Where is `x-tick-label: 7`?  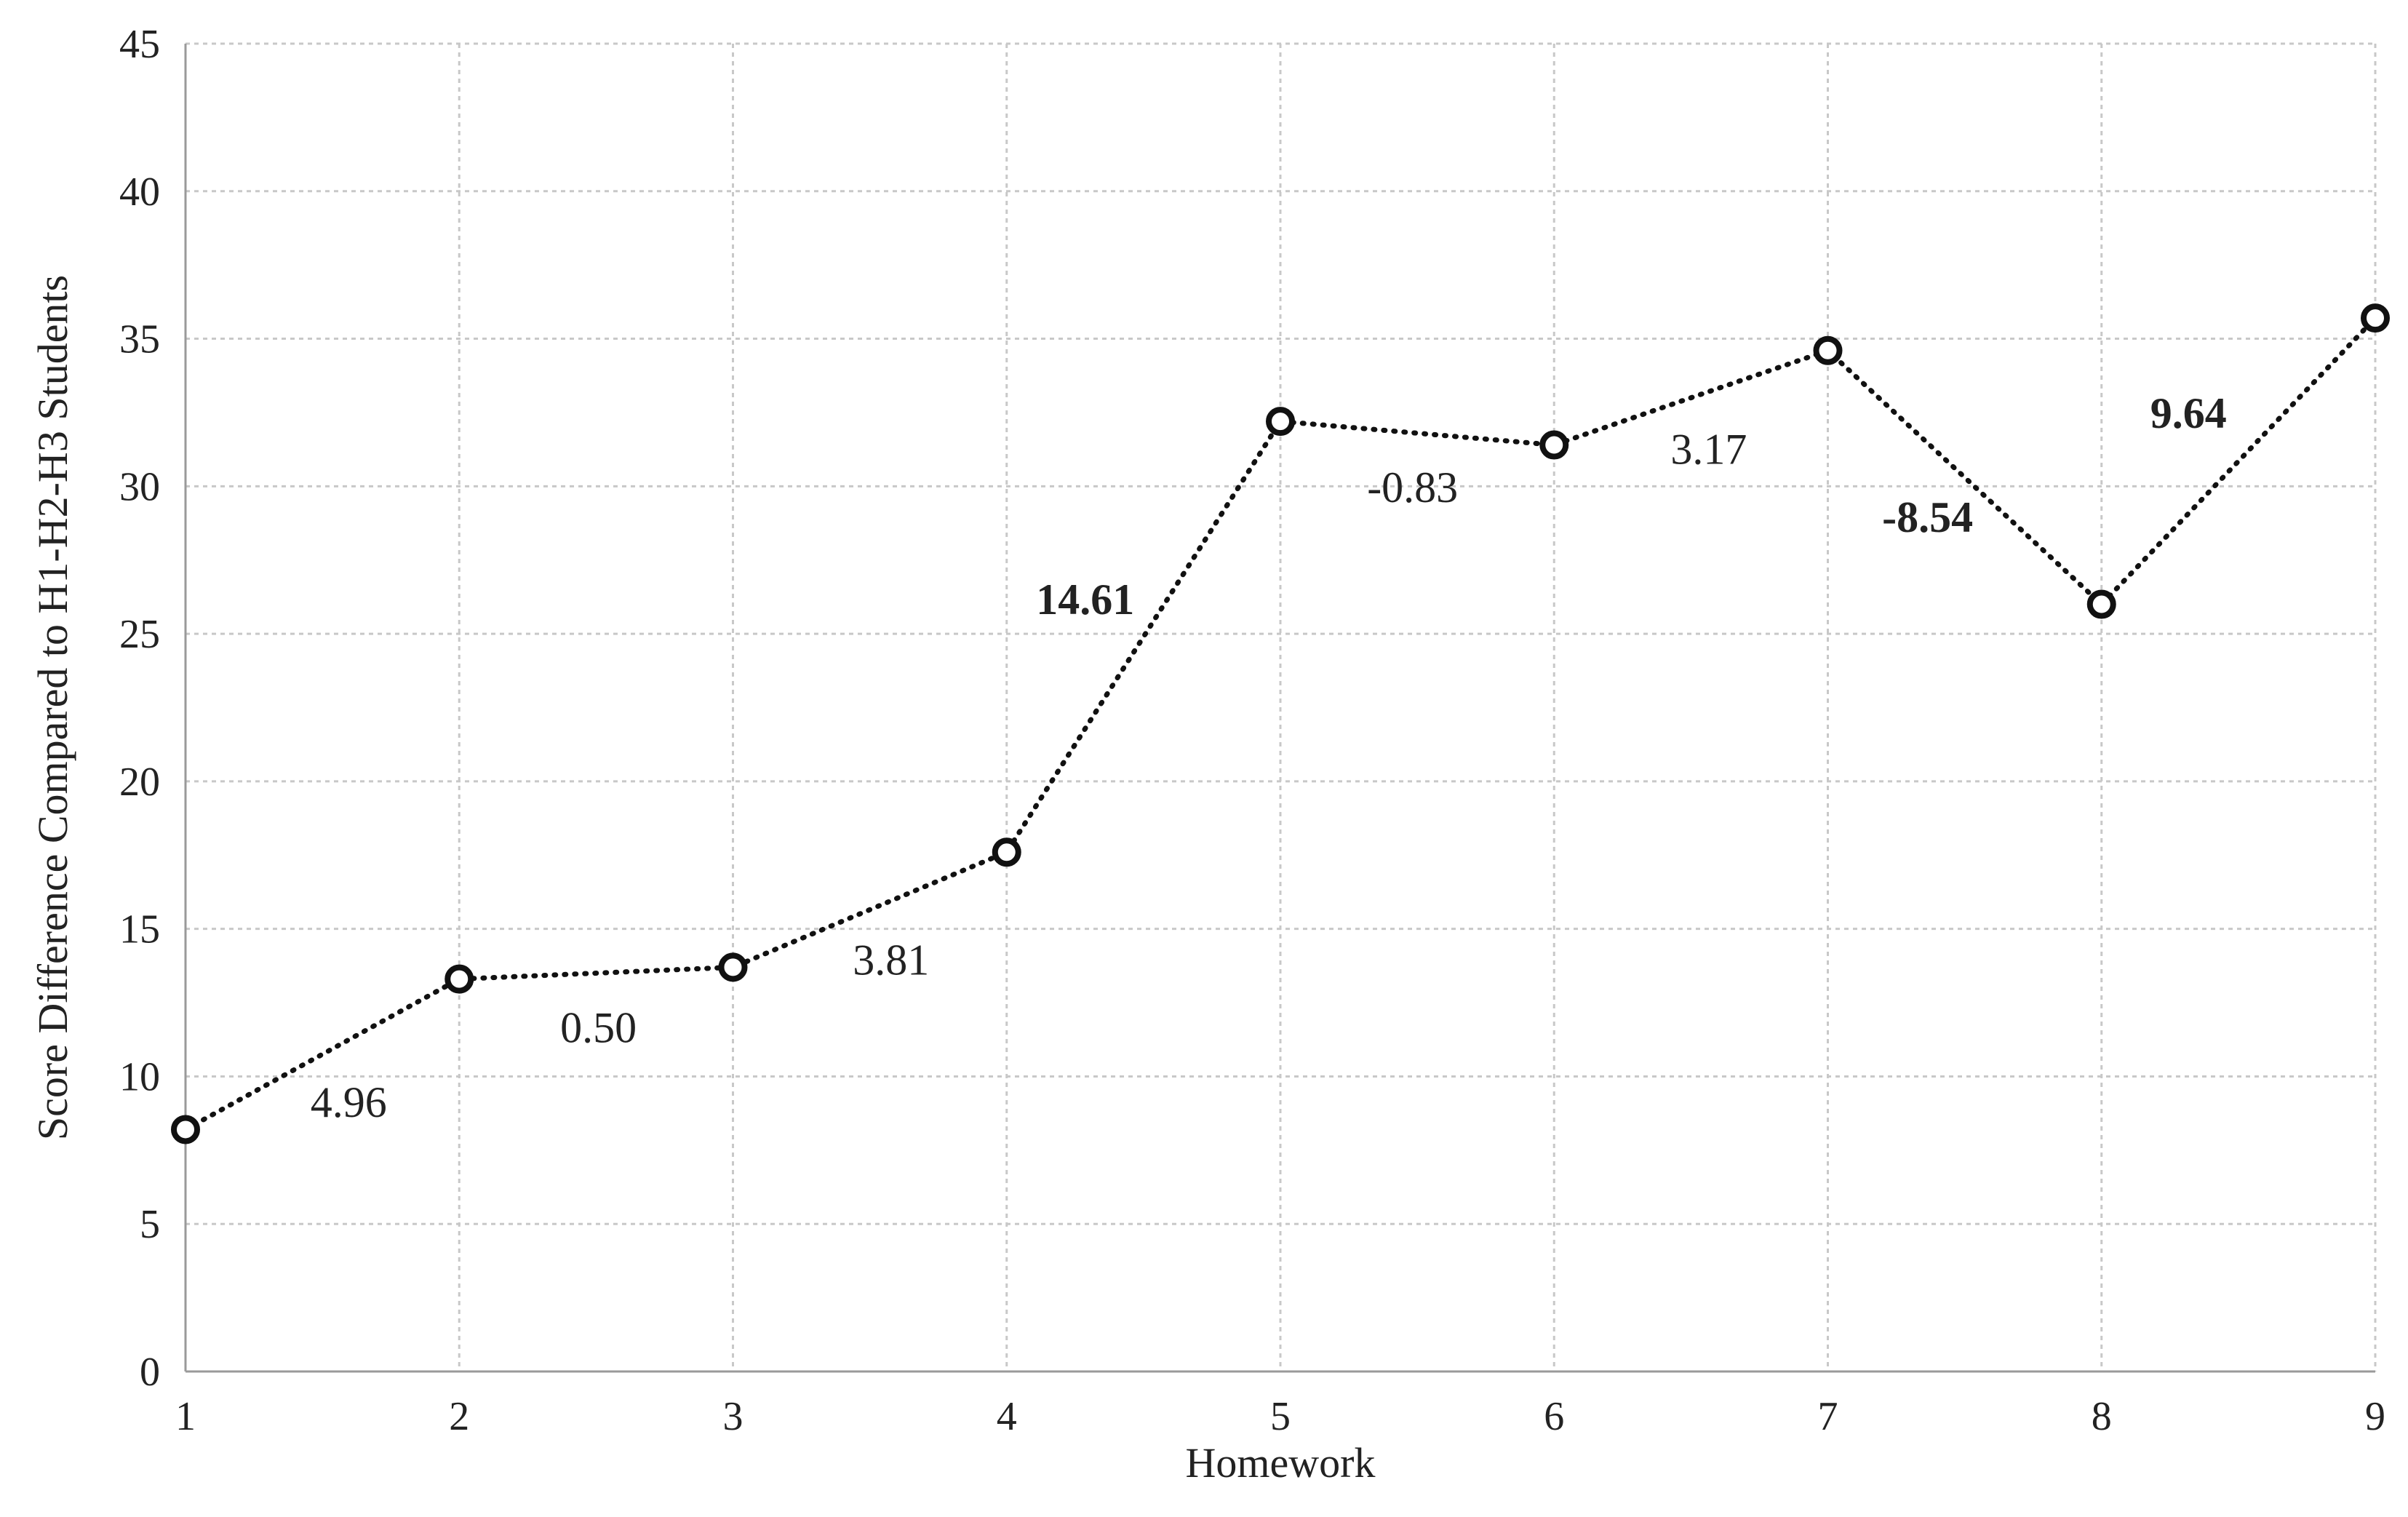 x-tick-label: 7 is located at coordinates (1828, 1416).